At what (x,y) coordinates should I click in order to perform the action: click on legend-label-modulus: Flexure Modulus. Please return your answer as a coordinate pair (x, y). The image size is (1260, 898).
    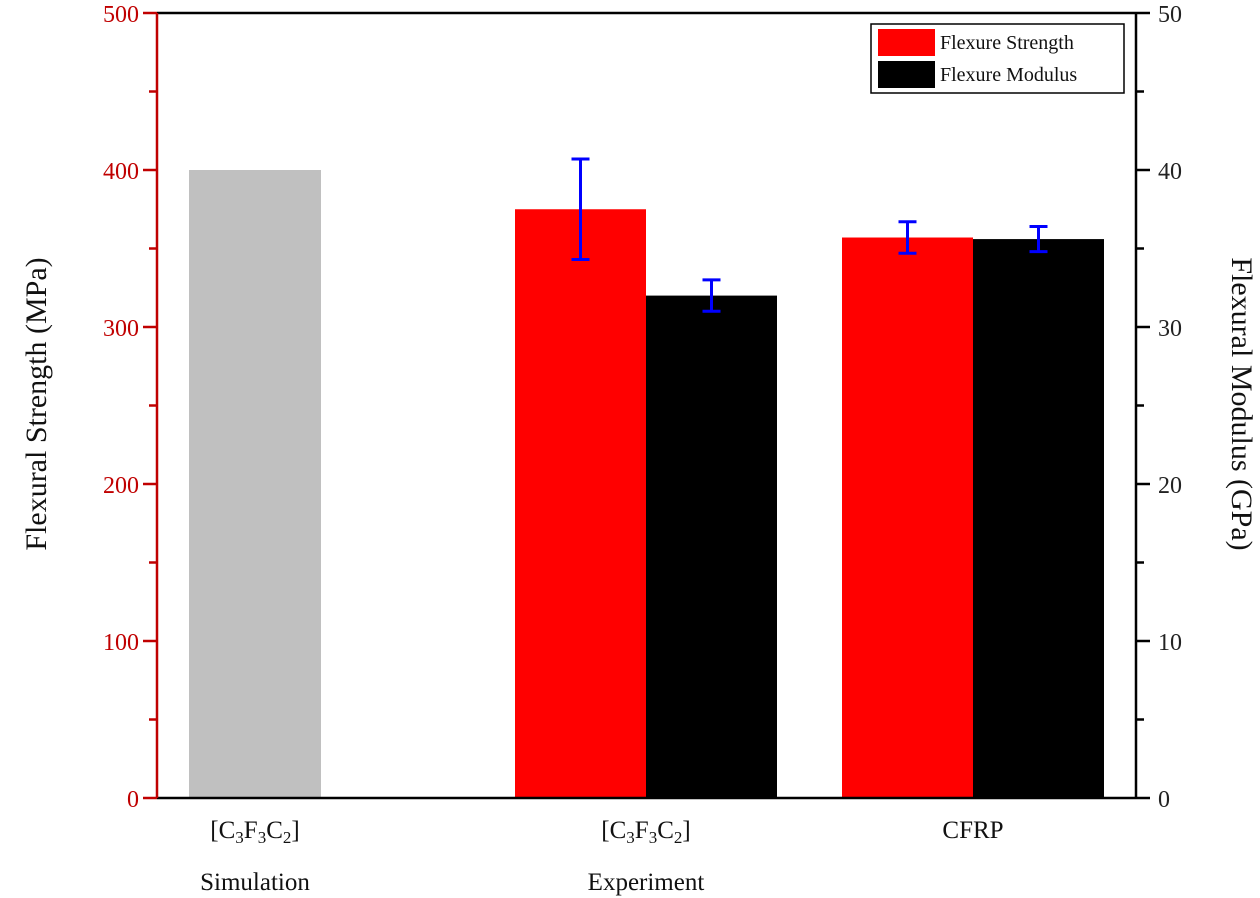
    Looking at the image, I should click on (1008, 75).